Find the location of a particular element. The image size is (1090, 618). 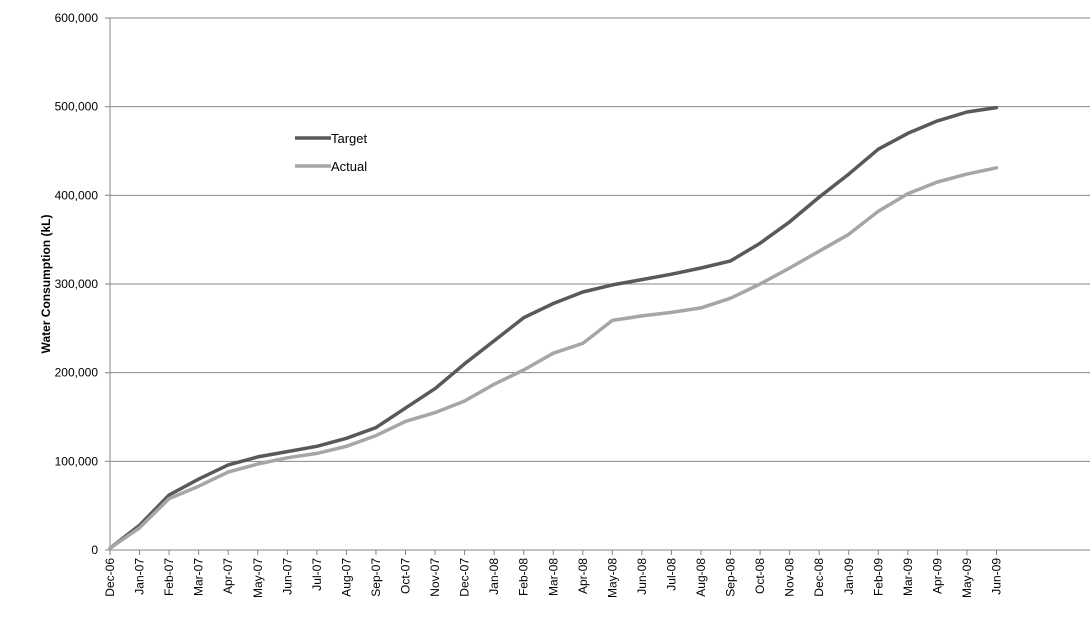

y-tick-label: 400,000 is located at coordinates (77, 195).